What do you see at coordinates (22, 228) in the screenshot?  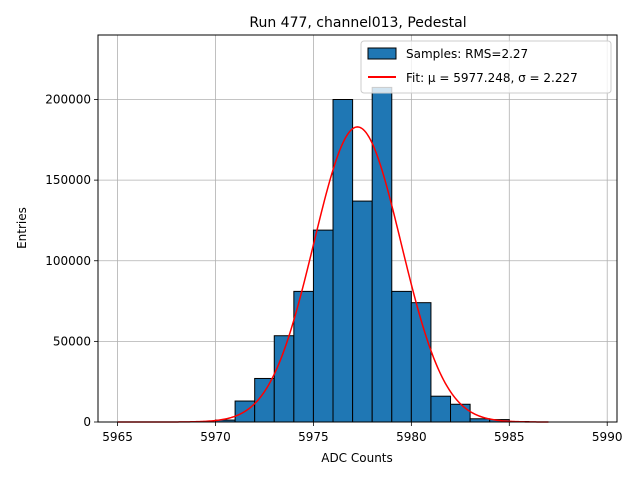 I see `y-axis-label: Entries` at bounding box center [22, 228].